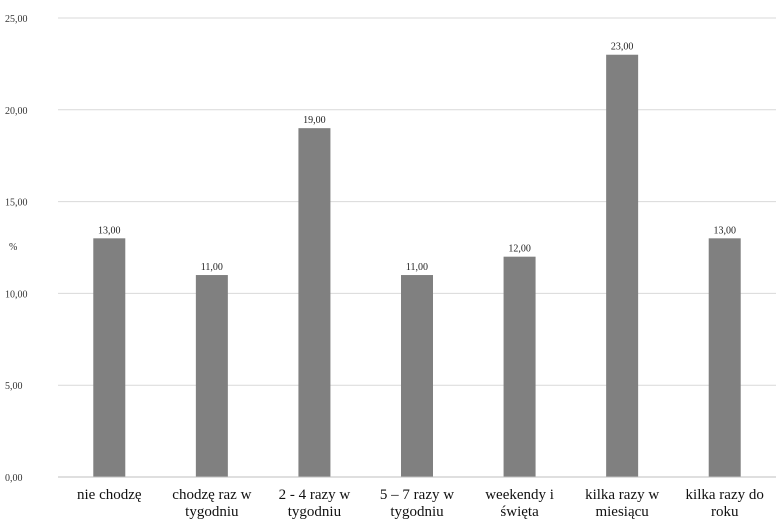 The image size is (776, 526). I want to click on x-category-label-line: chodzę raz w, so click(211, 495).